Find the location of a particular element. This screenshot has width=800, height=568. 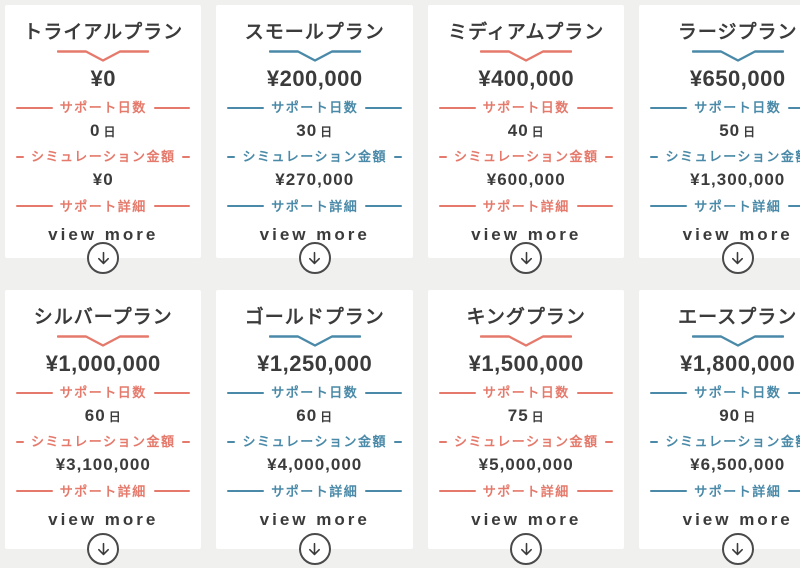

day-unit-label: 日 is located at coordinates (750, 131).